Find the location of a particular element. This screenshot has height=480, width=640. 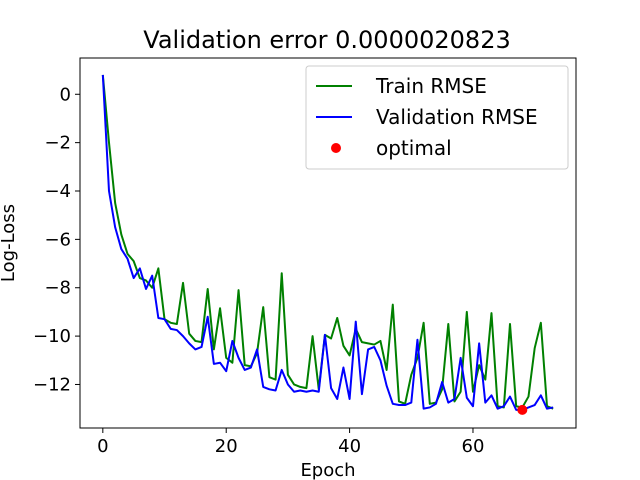

legend-optimal-marker is located at coordinates (336, 148).